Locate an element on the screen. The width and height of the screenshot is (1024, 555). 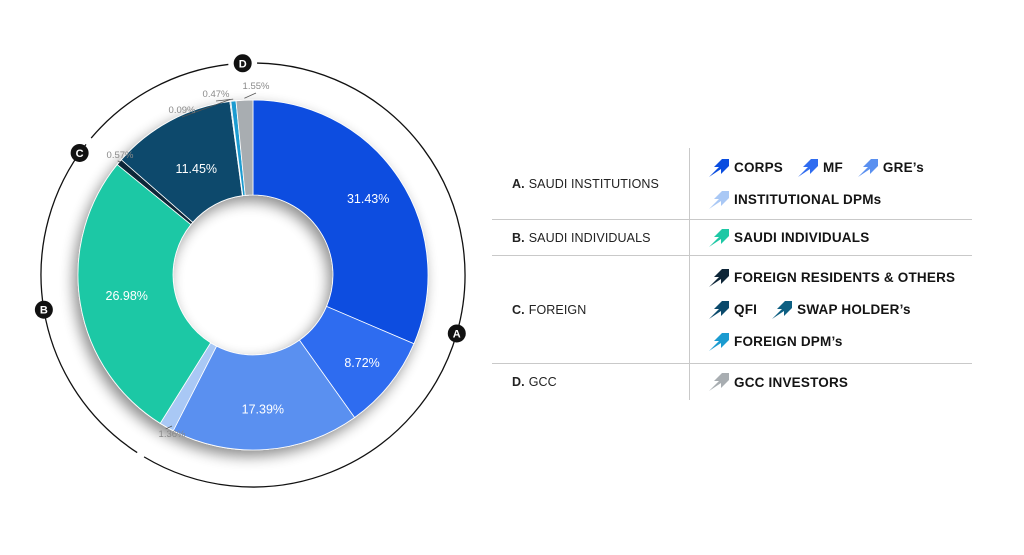
group-arc-C is located at coordinates (159, 101).